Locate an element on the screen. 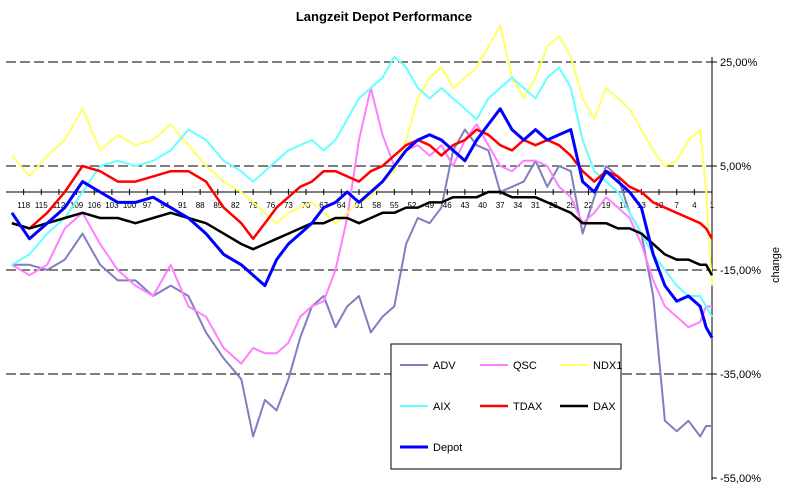  x-tick-label: 34 is located at coordinates (517, 205).